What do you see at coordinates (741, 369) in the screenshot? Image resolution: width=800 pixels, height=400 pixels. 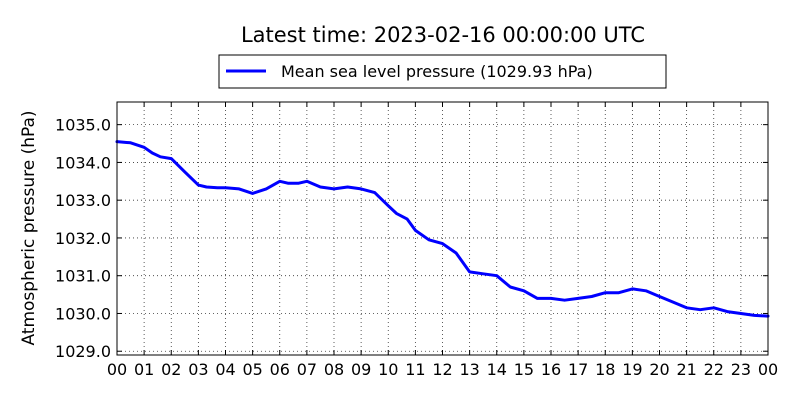 I see `x-tick-label: 23` at bounding box center [741, 369].